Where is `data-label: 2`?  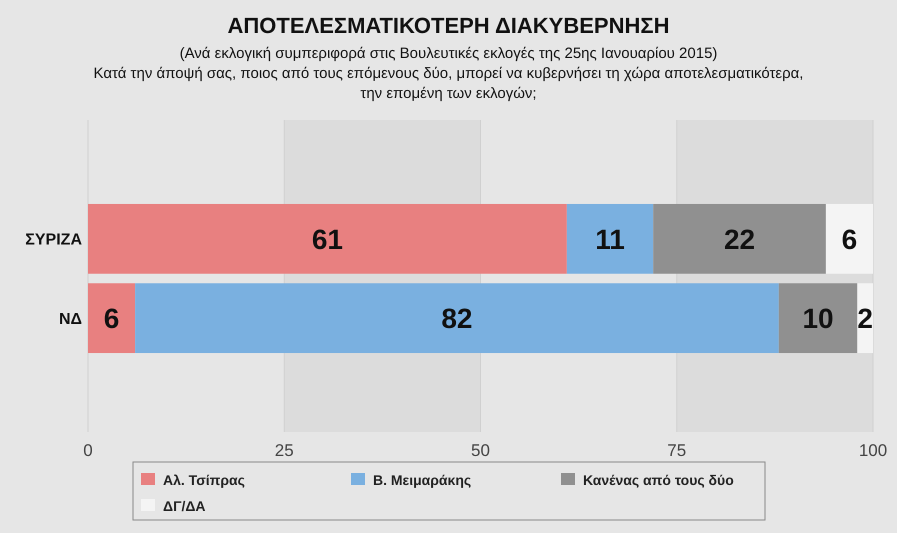
data-label: 2 is located at coordinates (865, 318).